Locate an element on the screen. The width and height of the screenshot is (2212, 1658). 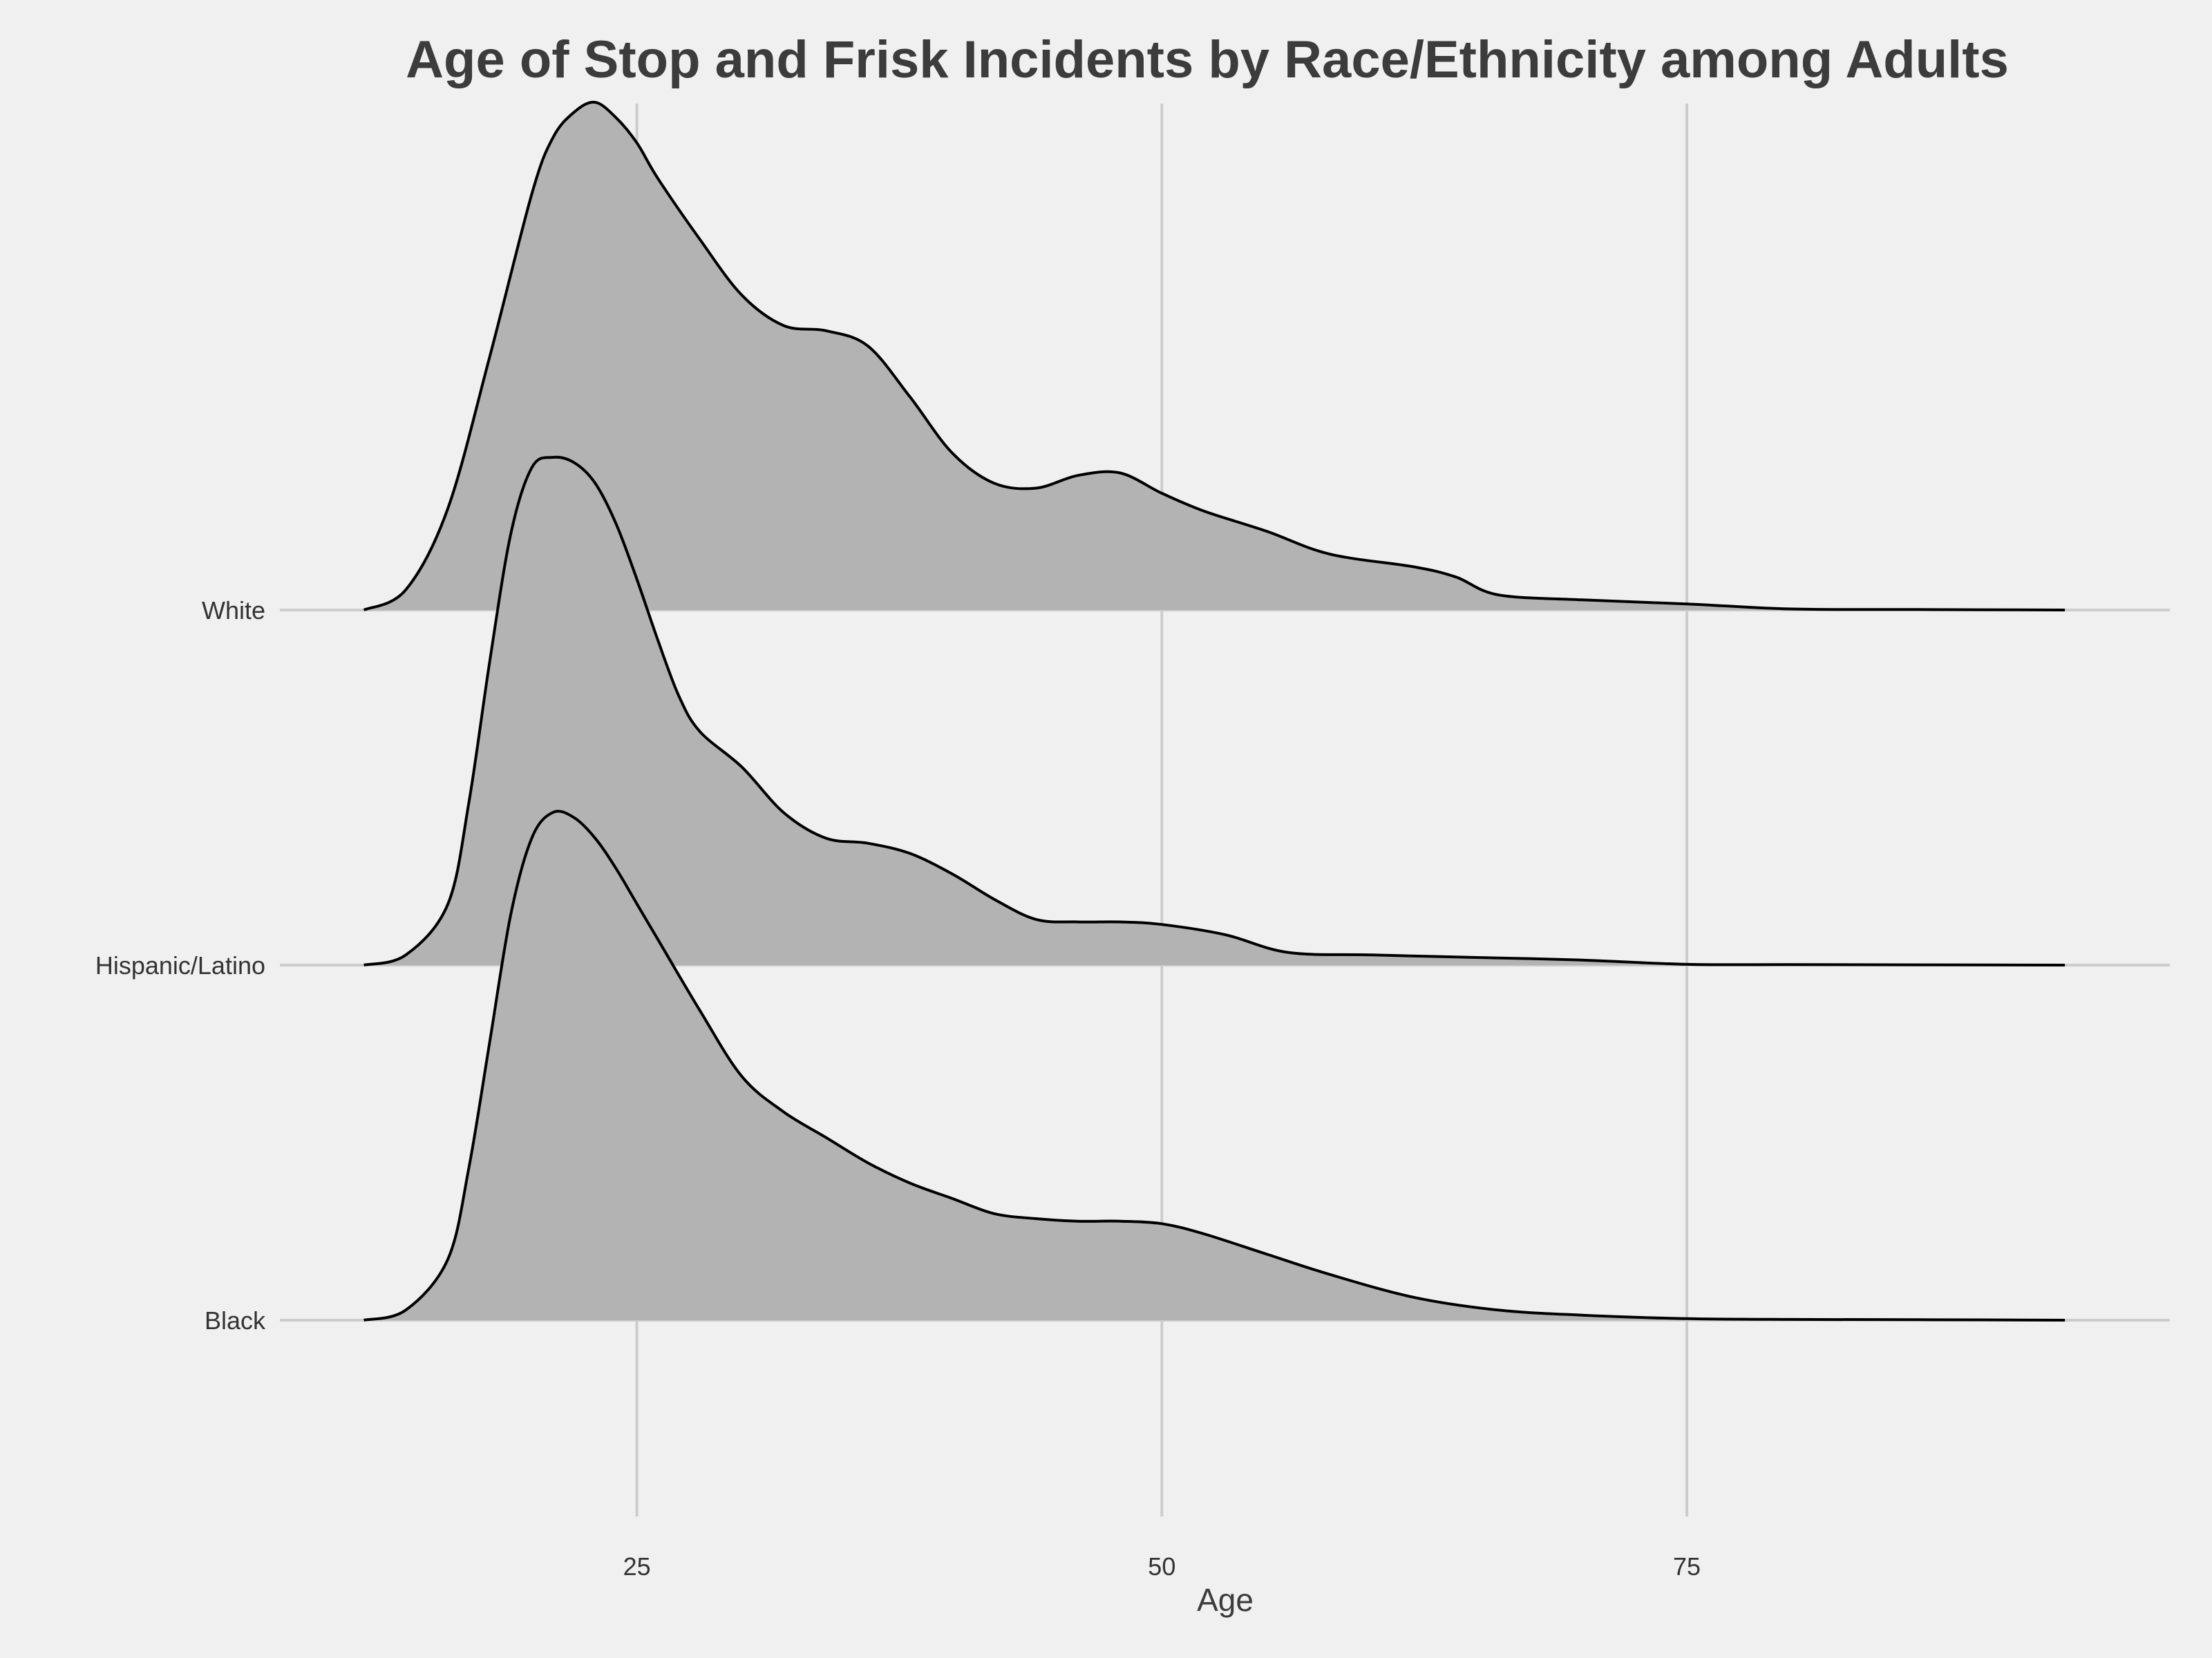
x-axis-label: Age is located at coordinates (1225, 1600).